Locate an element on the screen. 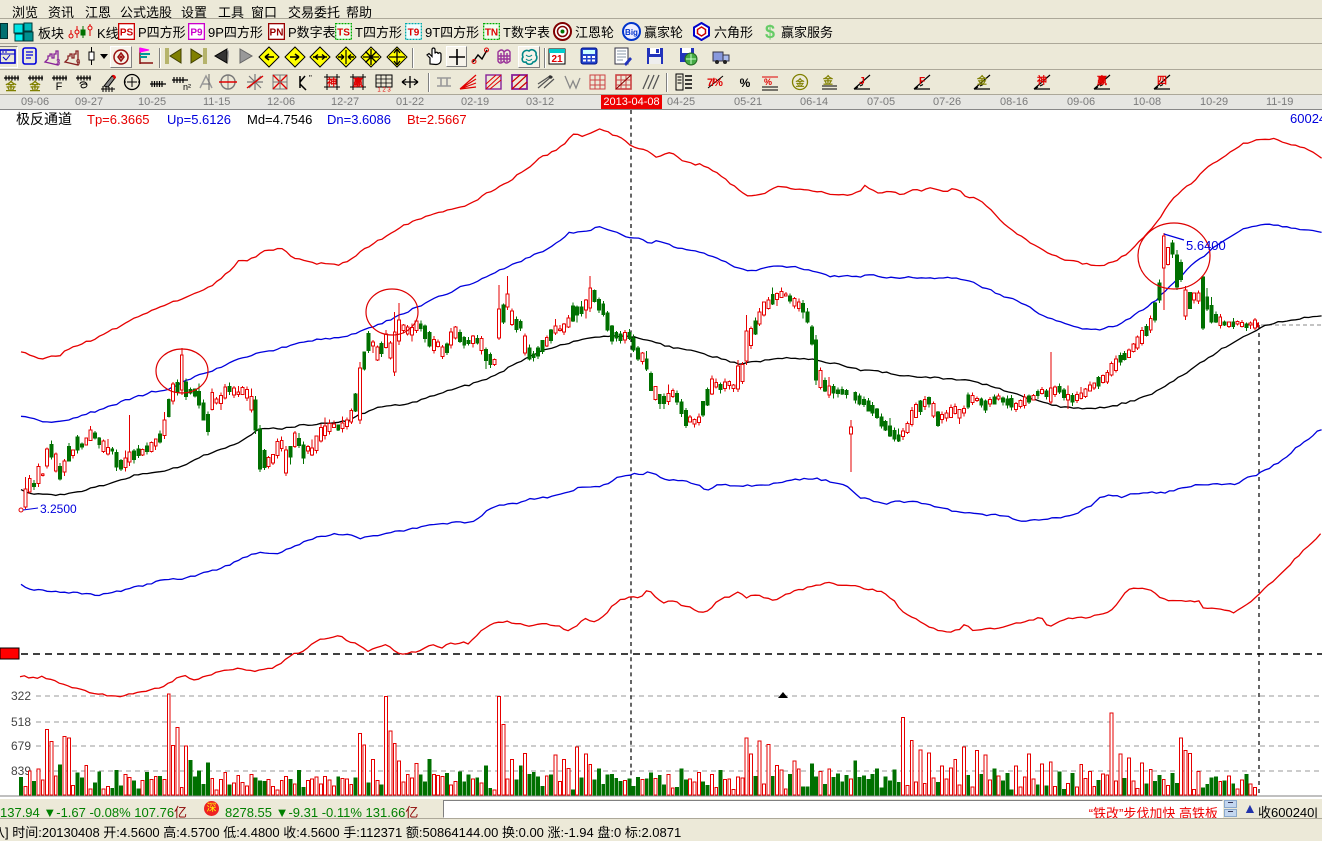 The image size is (1322, 841). svg-text: 四 is located at coordinates (1162, 81).